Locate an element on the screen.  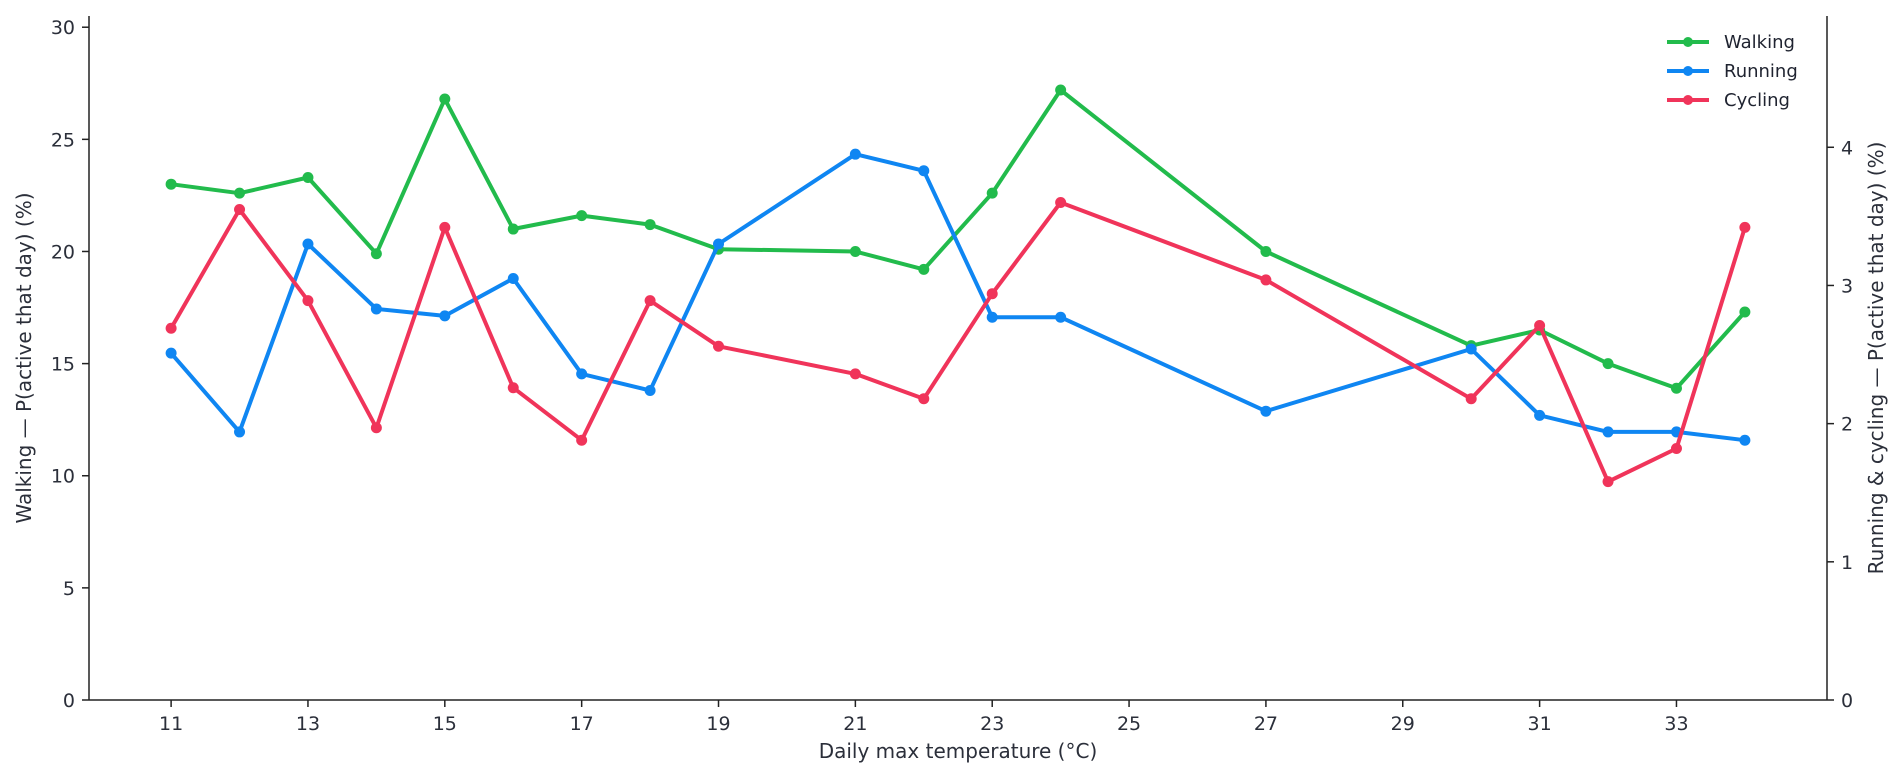
x-ticks: 11 13 15 17 19 21 23 25 27 29 31 33 is located at coordinates (924, 717).